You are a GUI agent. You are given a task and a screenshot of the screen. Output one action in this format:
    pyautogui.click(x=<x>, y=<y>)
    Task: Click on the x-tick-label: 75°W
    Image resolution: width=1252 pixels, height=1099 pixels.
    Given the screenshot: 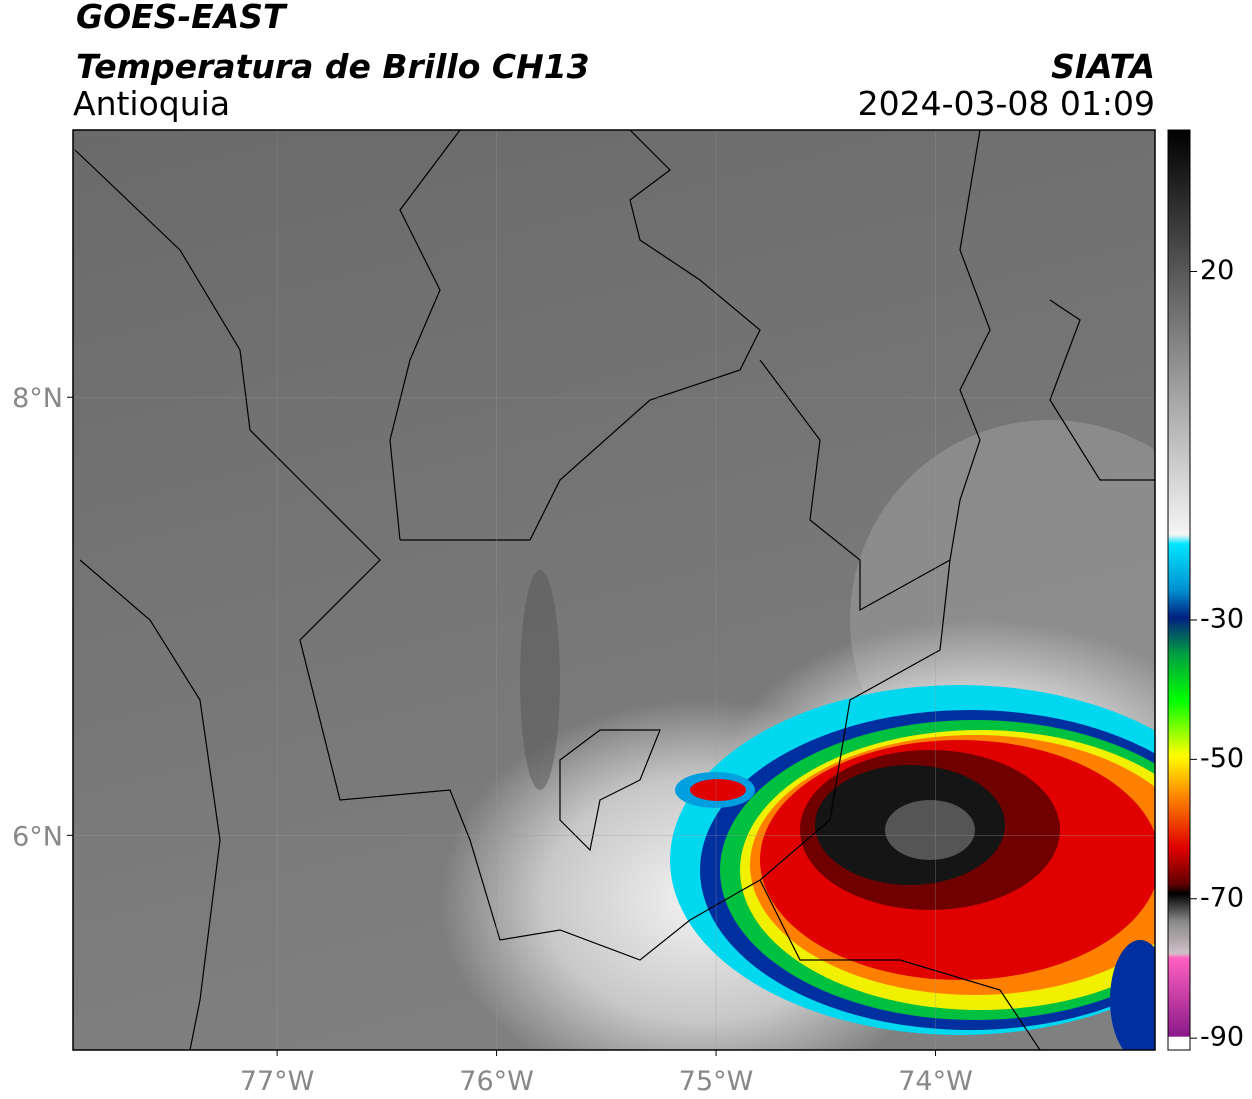 What is the action you would take?
    pyautogui.click(x=716, y=1081)
    